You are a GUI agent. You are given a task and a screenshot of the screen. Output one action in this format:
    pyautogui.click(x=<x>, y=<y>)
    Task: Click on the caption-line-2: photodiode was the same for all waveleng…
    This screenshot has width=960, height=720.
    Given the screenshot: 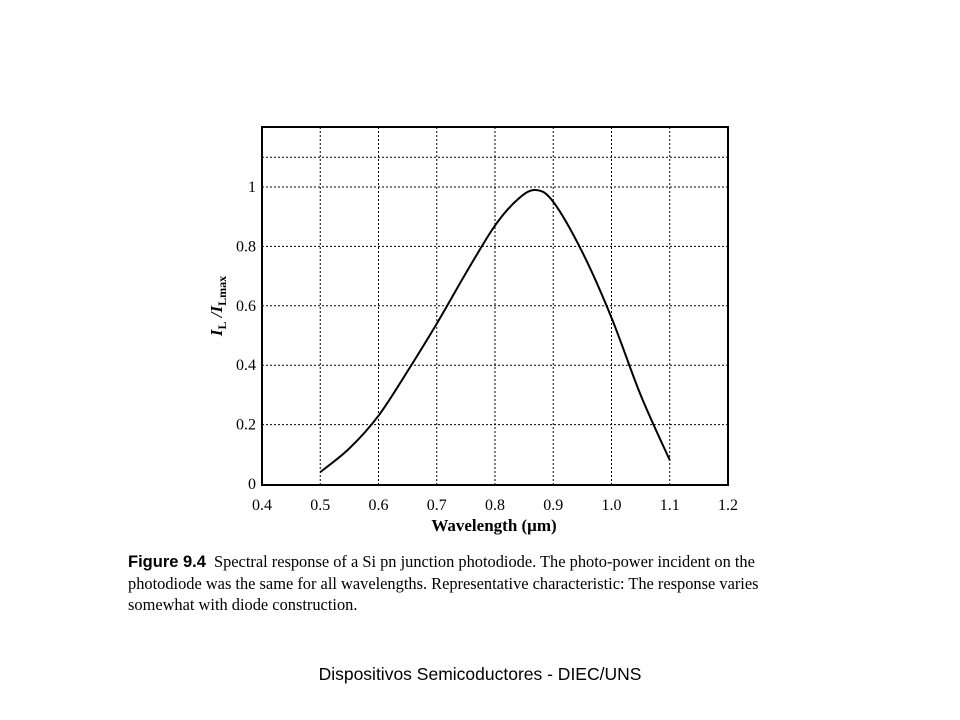 What is the action you would take?
    pyautogui.click(x=443, y=583)
    